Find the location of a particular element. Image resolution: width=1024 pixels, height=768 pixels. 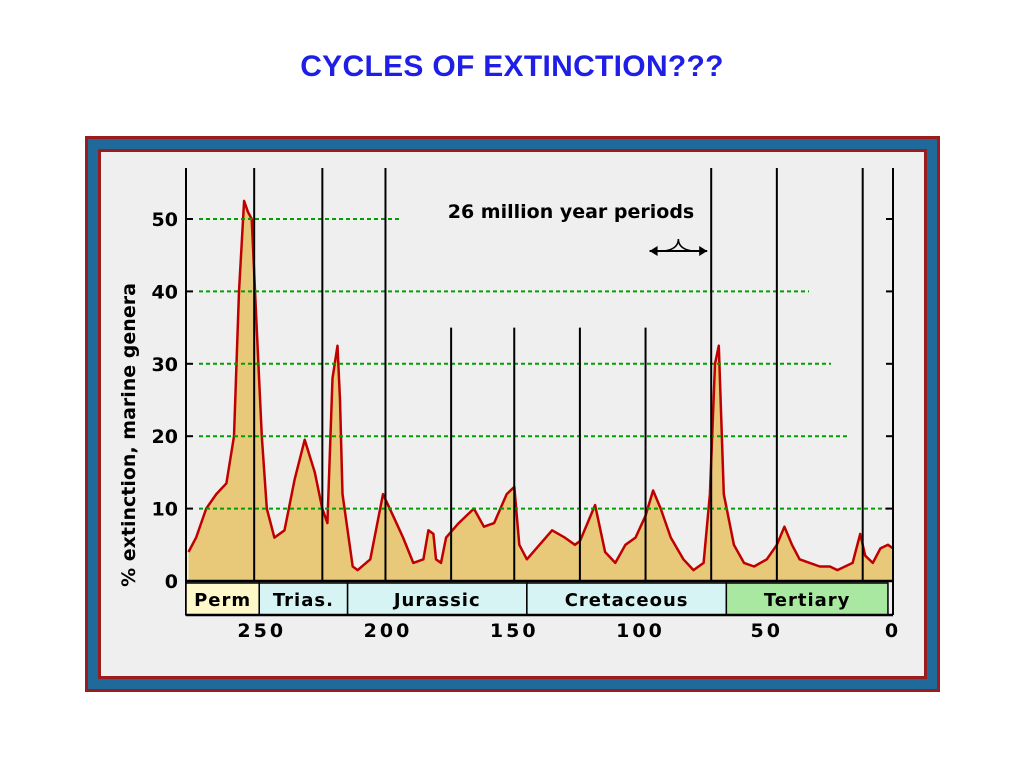

x-tick-label-100: 100 is located at coordinates (640, 631).